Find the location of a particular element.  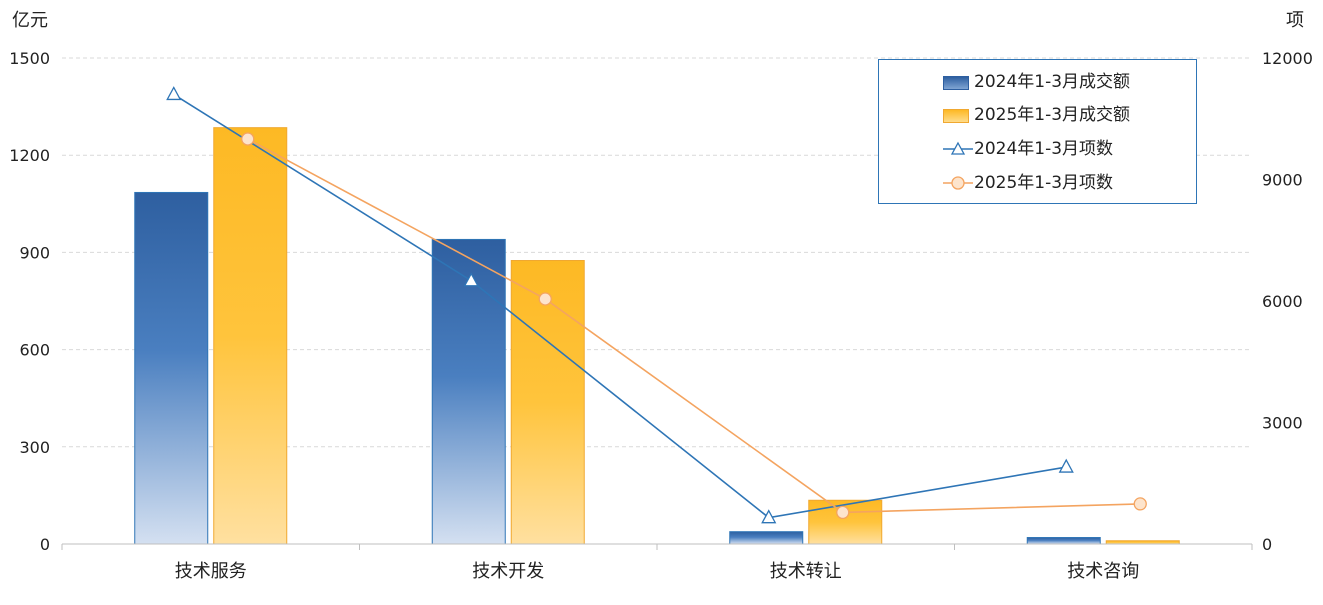

left-tick-label: 0 is located at coordinates (45, 544).